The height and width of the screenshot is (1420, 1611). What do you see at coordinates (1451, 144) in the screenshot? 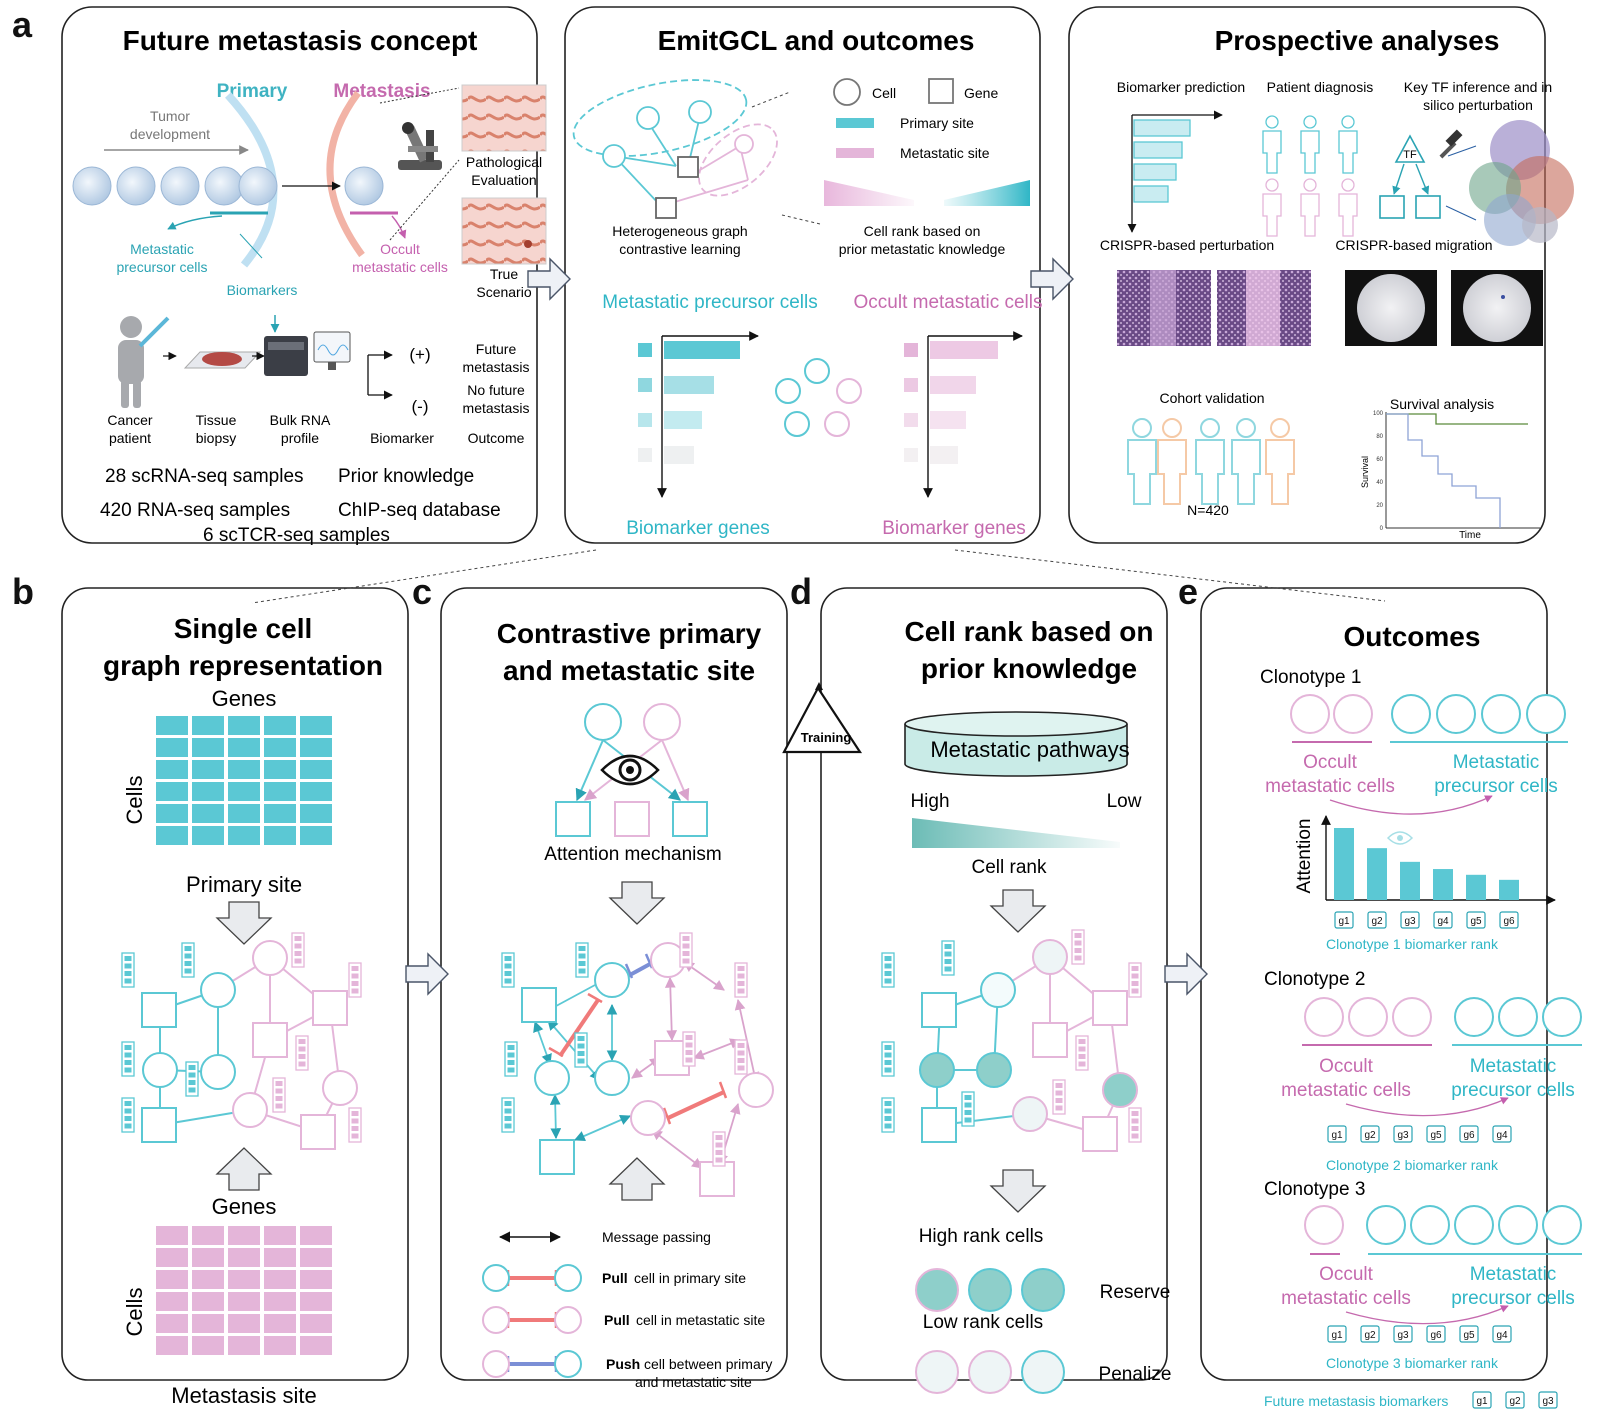
I see `hammer-icon` at bounding box center [1451, 144].